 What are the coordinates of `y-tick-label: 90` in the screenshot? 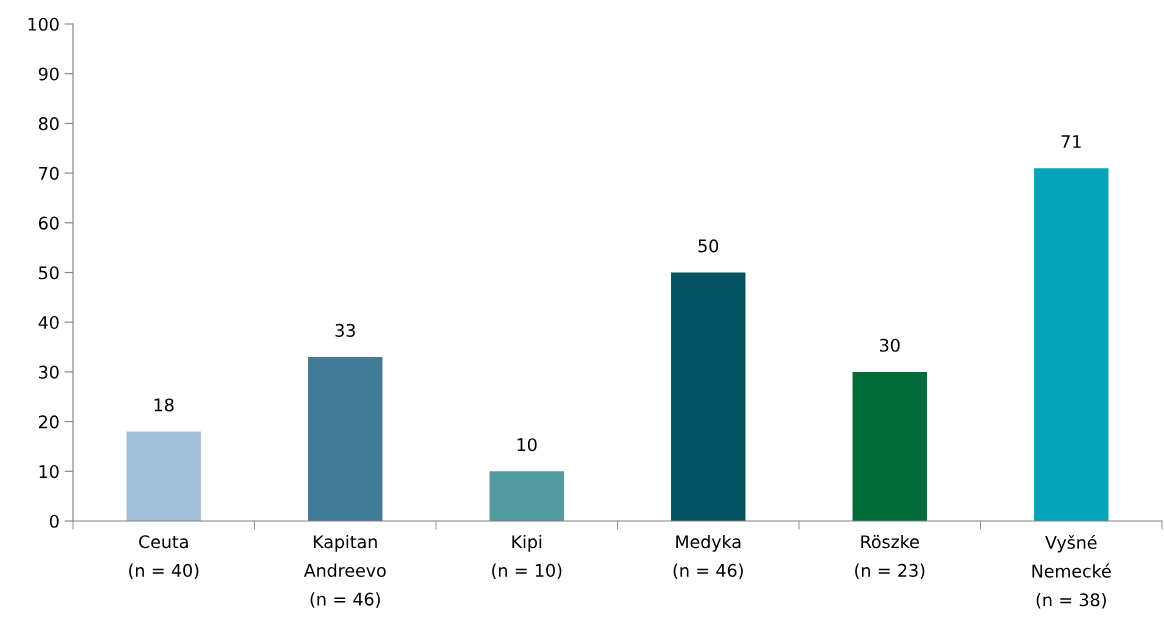 It's located at (48, 74).